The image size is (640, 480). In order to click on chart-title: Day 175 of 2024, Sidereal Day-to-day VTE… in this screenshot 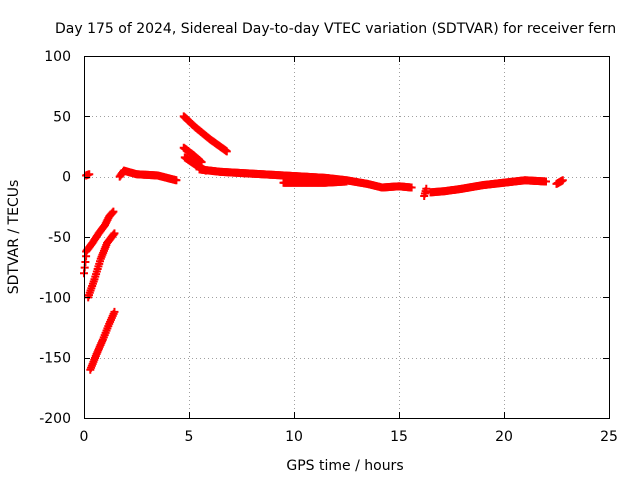, I will do `click(335, 29)`.